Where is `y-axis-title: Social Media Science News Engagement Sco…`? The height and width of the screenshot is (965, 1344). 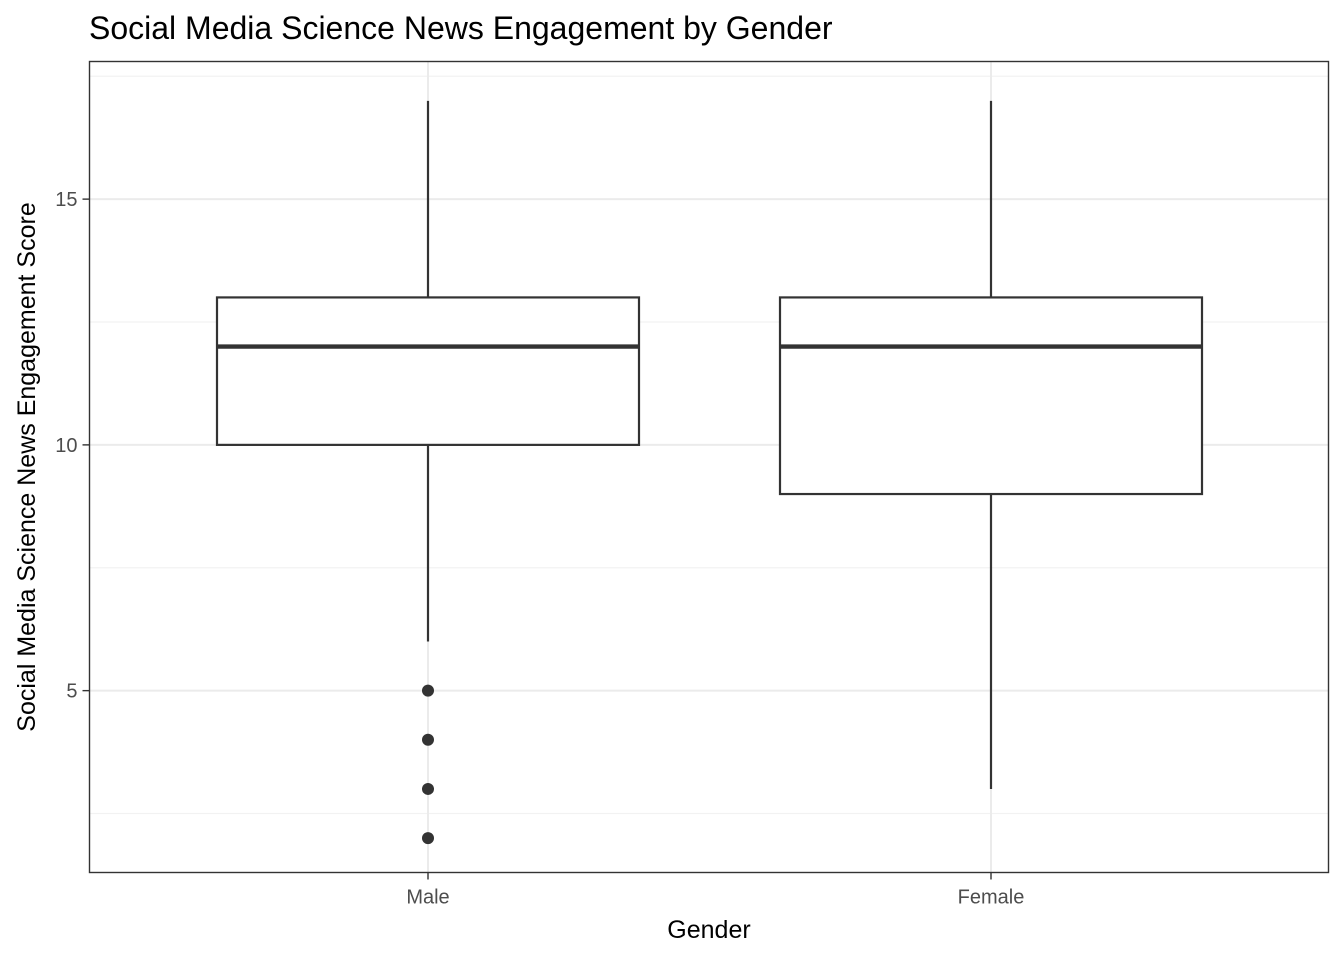
y-axis-title: Social Media Science News Engagement Sco… is located at coordinates (27, 466).